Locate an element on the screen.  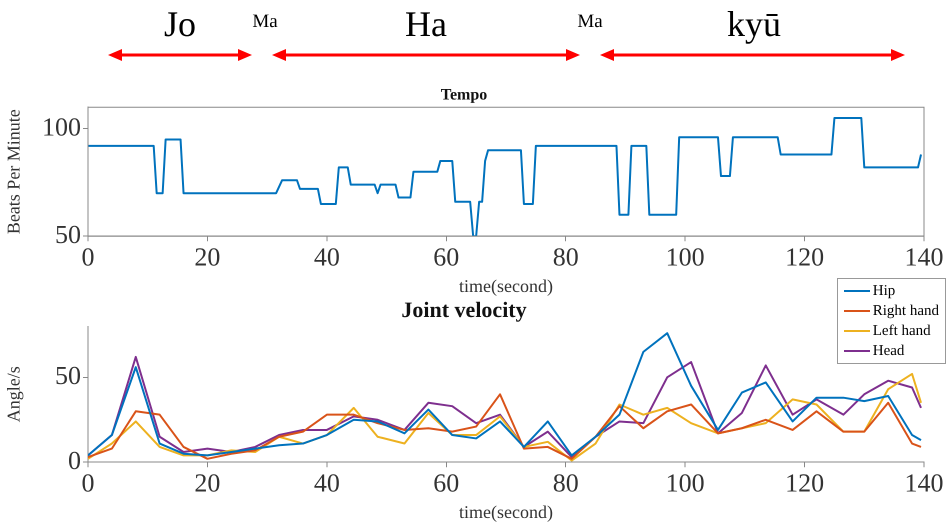
text: Jo is located at coordinates (180, 24).